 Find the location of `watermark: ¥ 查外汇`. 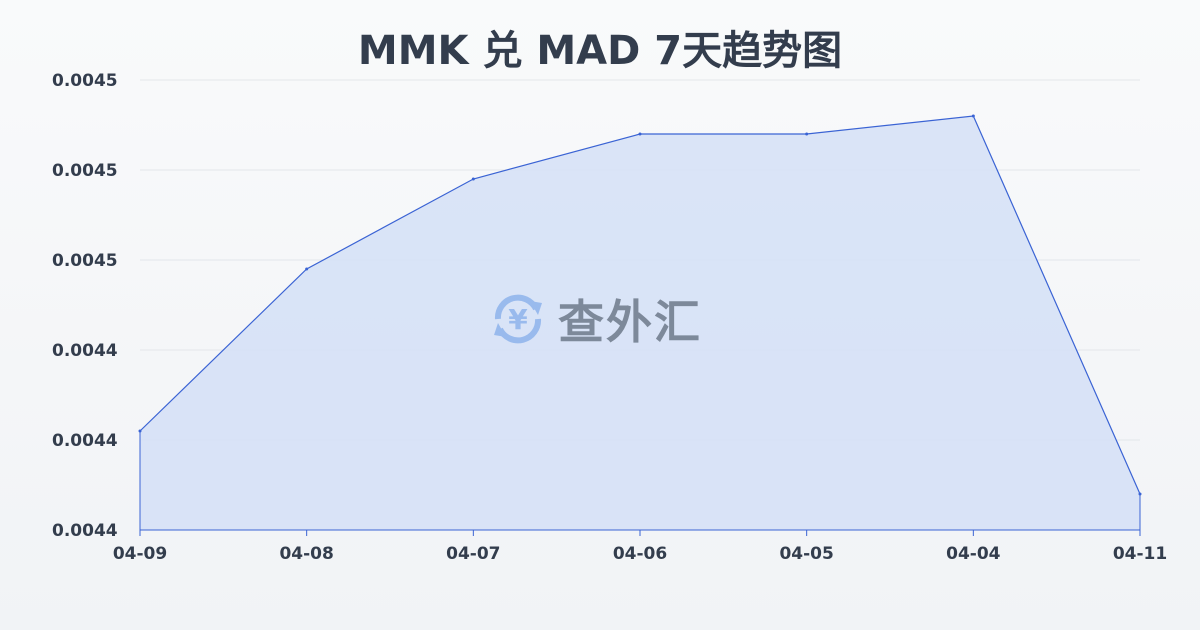

watermark: ¥ 查外汇 is located at coordinates (595, 319).